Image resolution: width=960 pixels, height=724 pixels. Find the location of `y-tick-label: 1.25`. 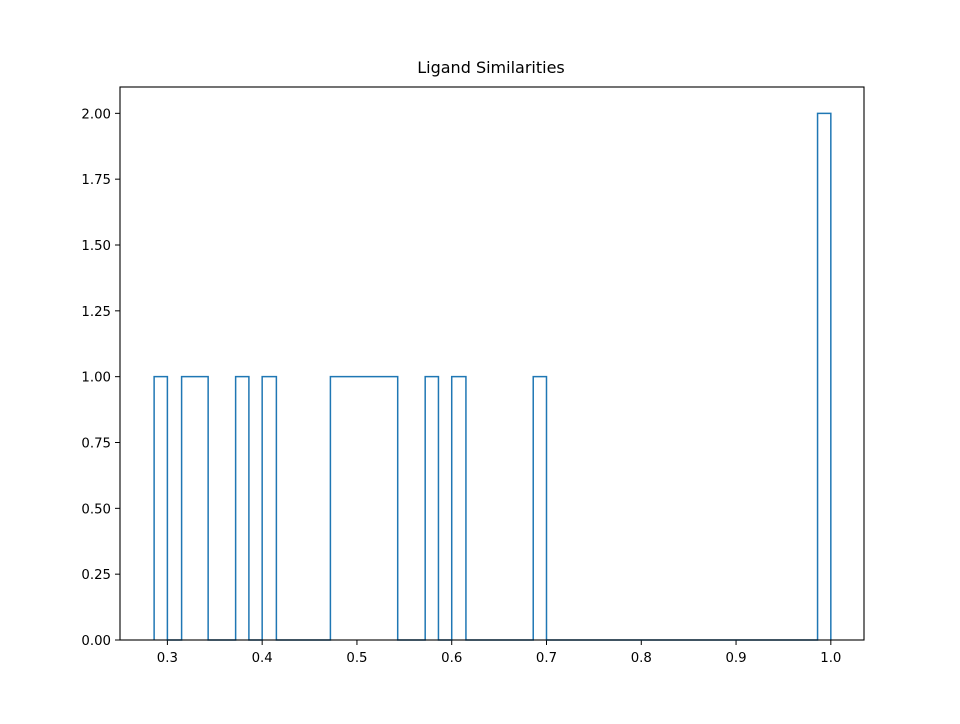

y-tick-label: 1.25 is located at coordinates (96, 312).